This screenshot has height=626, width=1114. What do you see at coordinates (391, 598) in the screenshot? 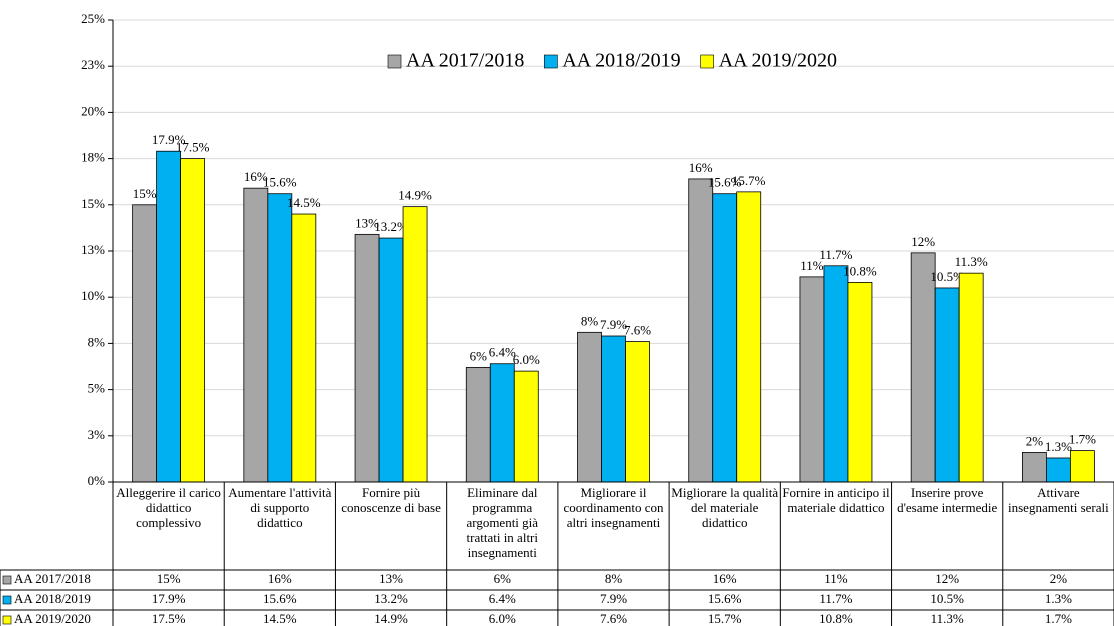
I see `table-cell: 13.2%` at bounding box center [391, 598].